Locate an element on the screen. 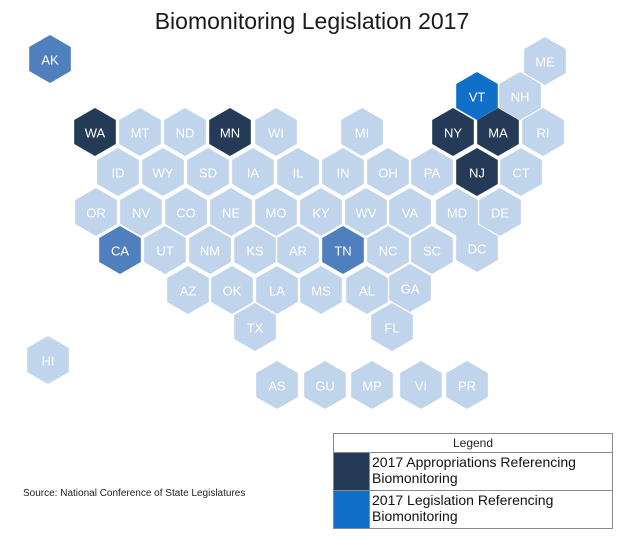  state-hex-nd is located at coordinates (185, 132).